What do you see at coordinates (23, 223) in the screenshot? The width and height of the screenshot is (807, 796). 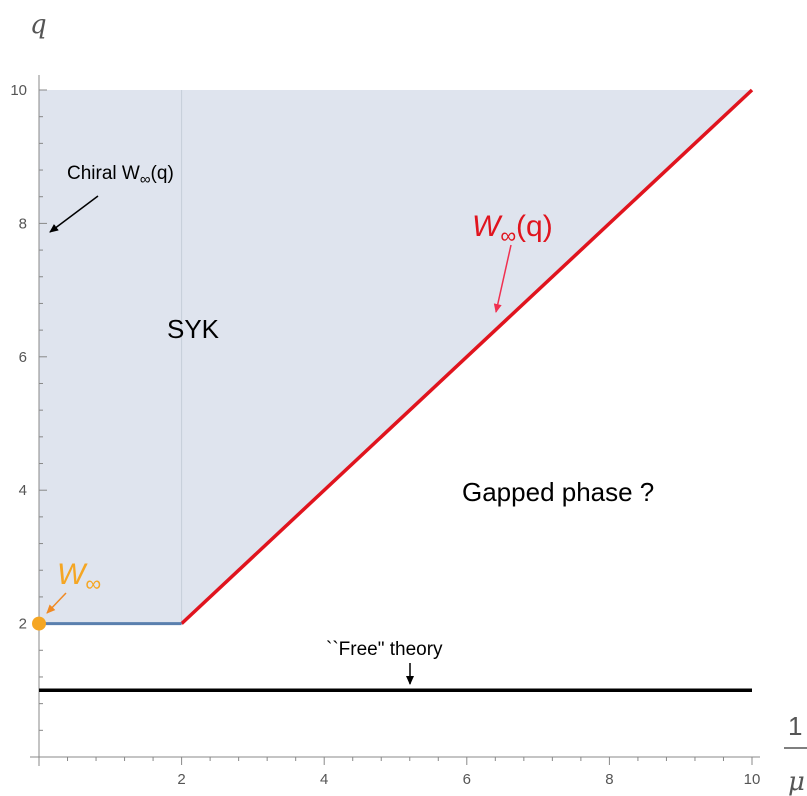 I see `y-tick-label: 8` at bounding box center [23, 223].